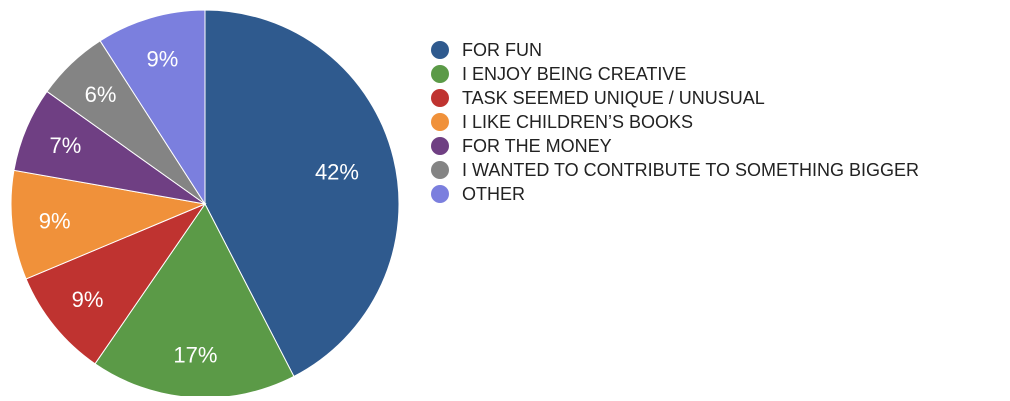 This screenshot has width=1010, height=401. Describe the element at coordinates (337, 171) in the screenshot. I see `pie-data-label: 42%` at that location.